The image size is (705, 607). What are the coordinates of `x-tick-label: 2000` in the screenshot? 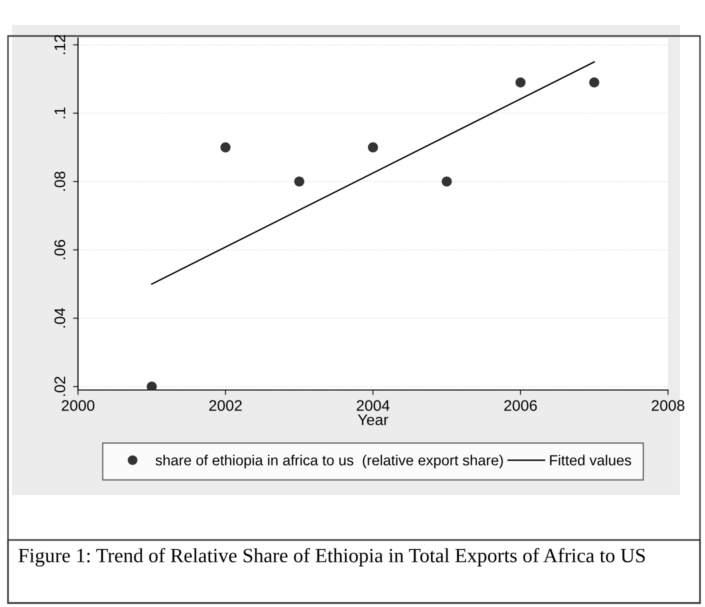 It's located at (78, 405).